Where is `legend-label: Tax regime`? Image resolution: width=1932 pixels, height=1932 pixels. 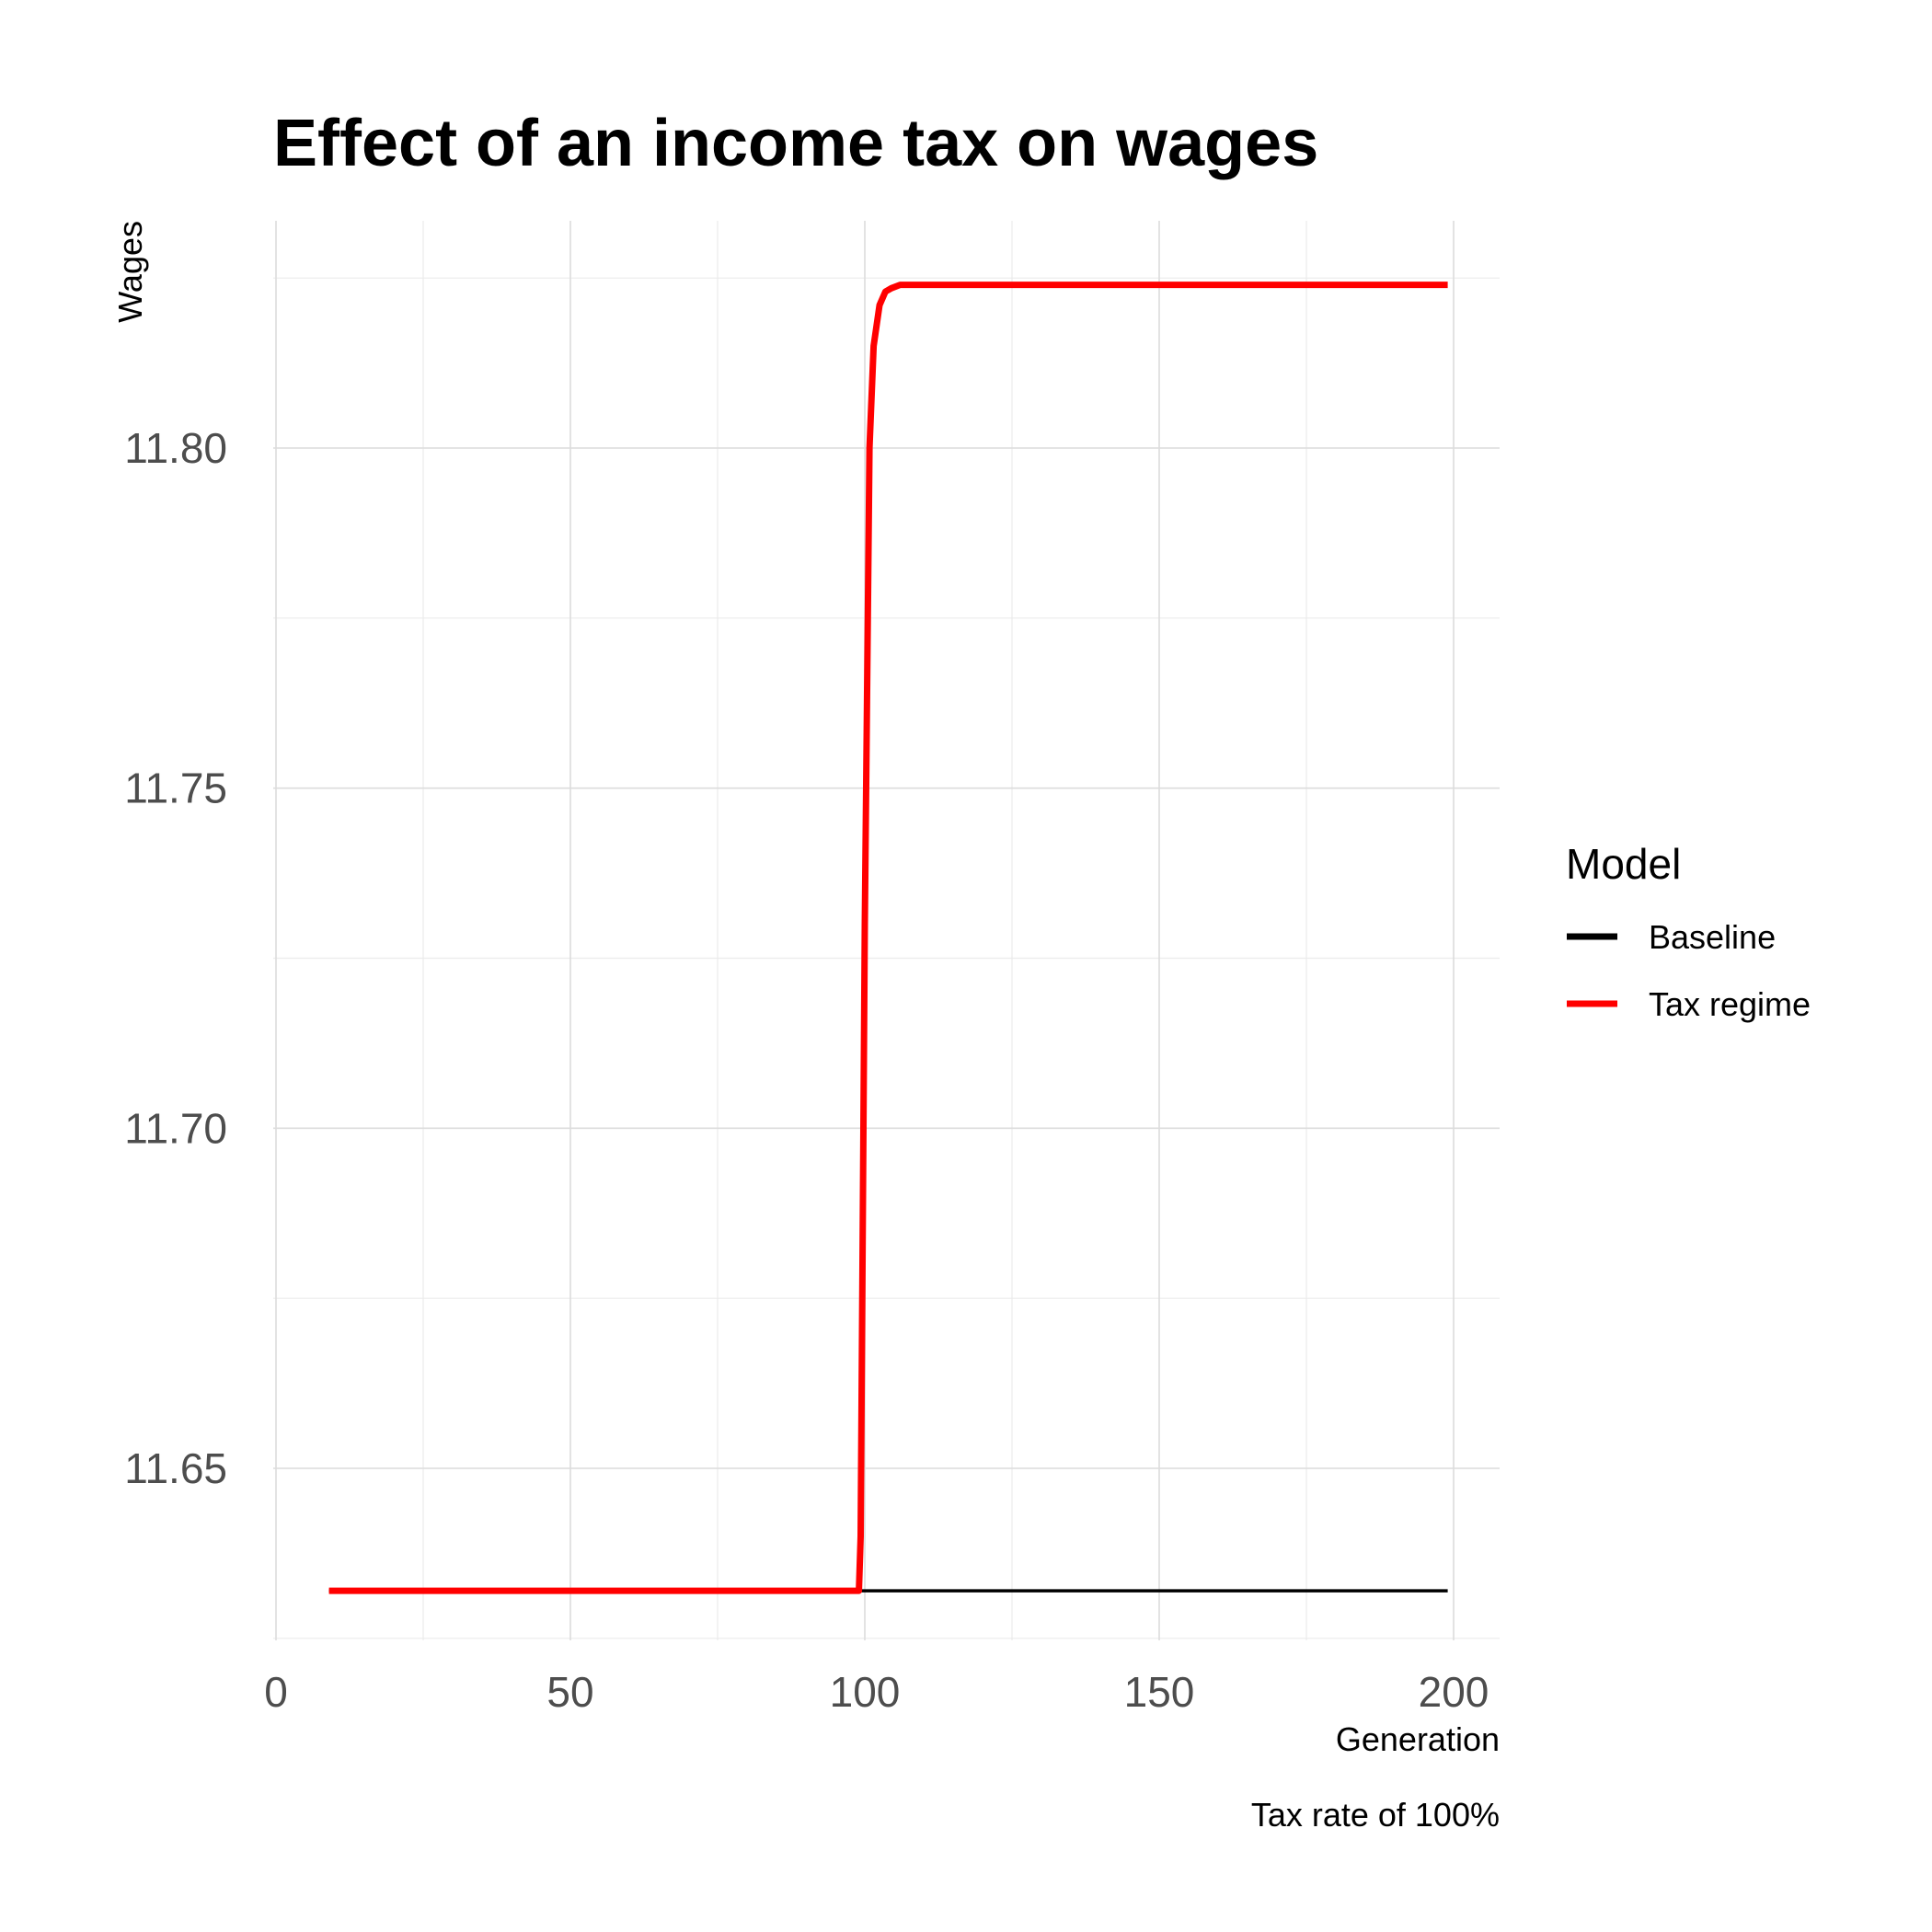 legend-label: Tax regime is located at coordinates (1730, 1004).